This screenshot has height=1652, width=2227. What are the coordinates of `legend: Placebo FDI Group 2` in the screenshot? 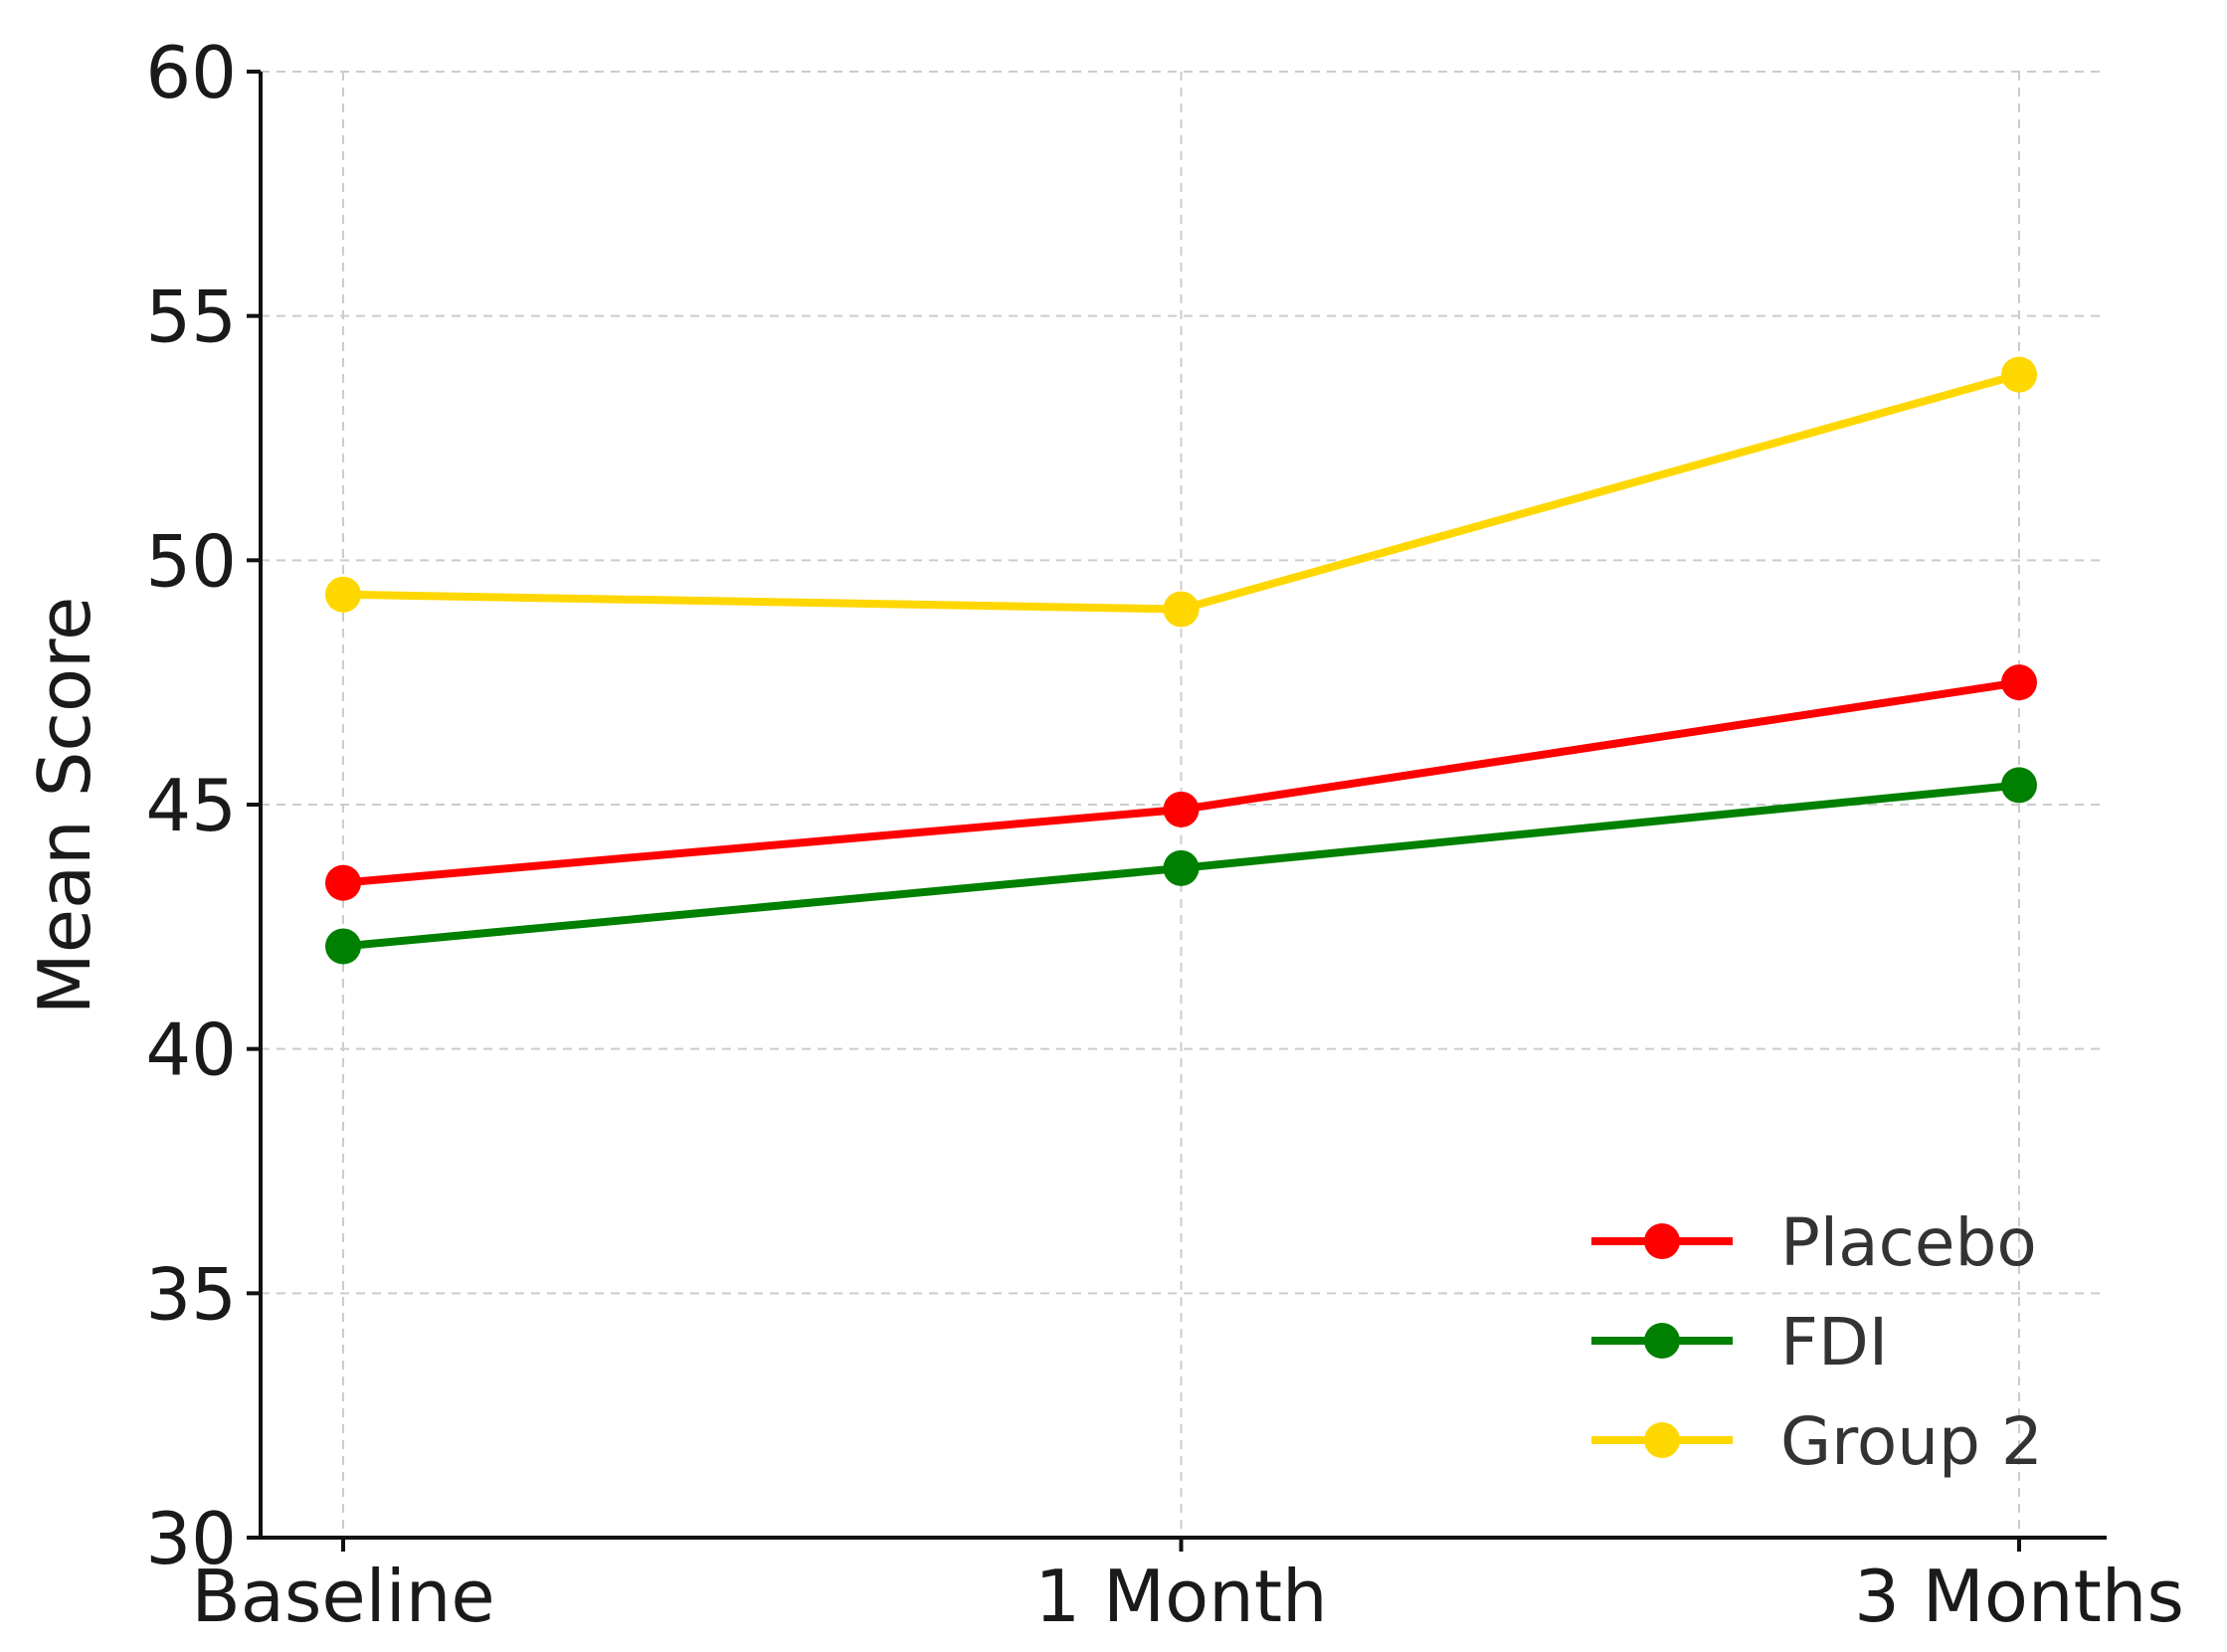 It's located at (1817, 1342).